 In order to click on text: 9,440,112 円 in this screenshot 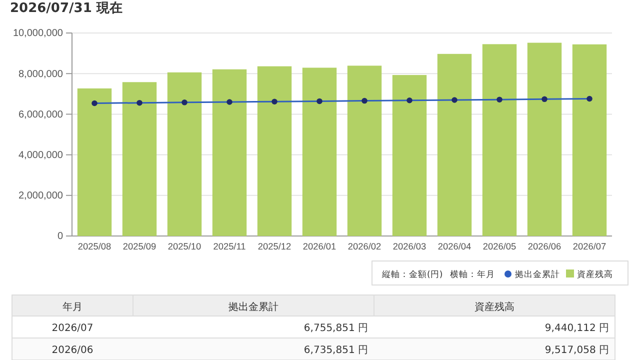, I will do `click(576, 328)`.